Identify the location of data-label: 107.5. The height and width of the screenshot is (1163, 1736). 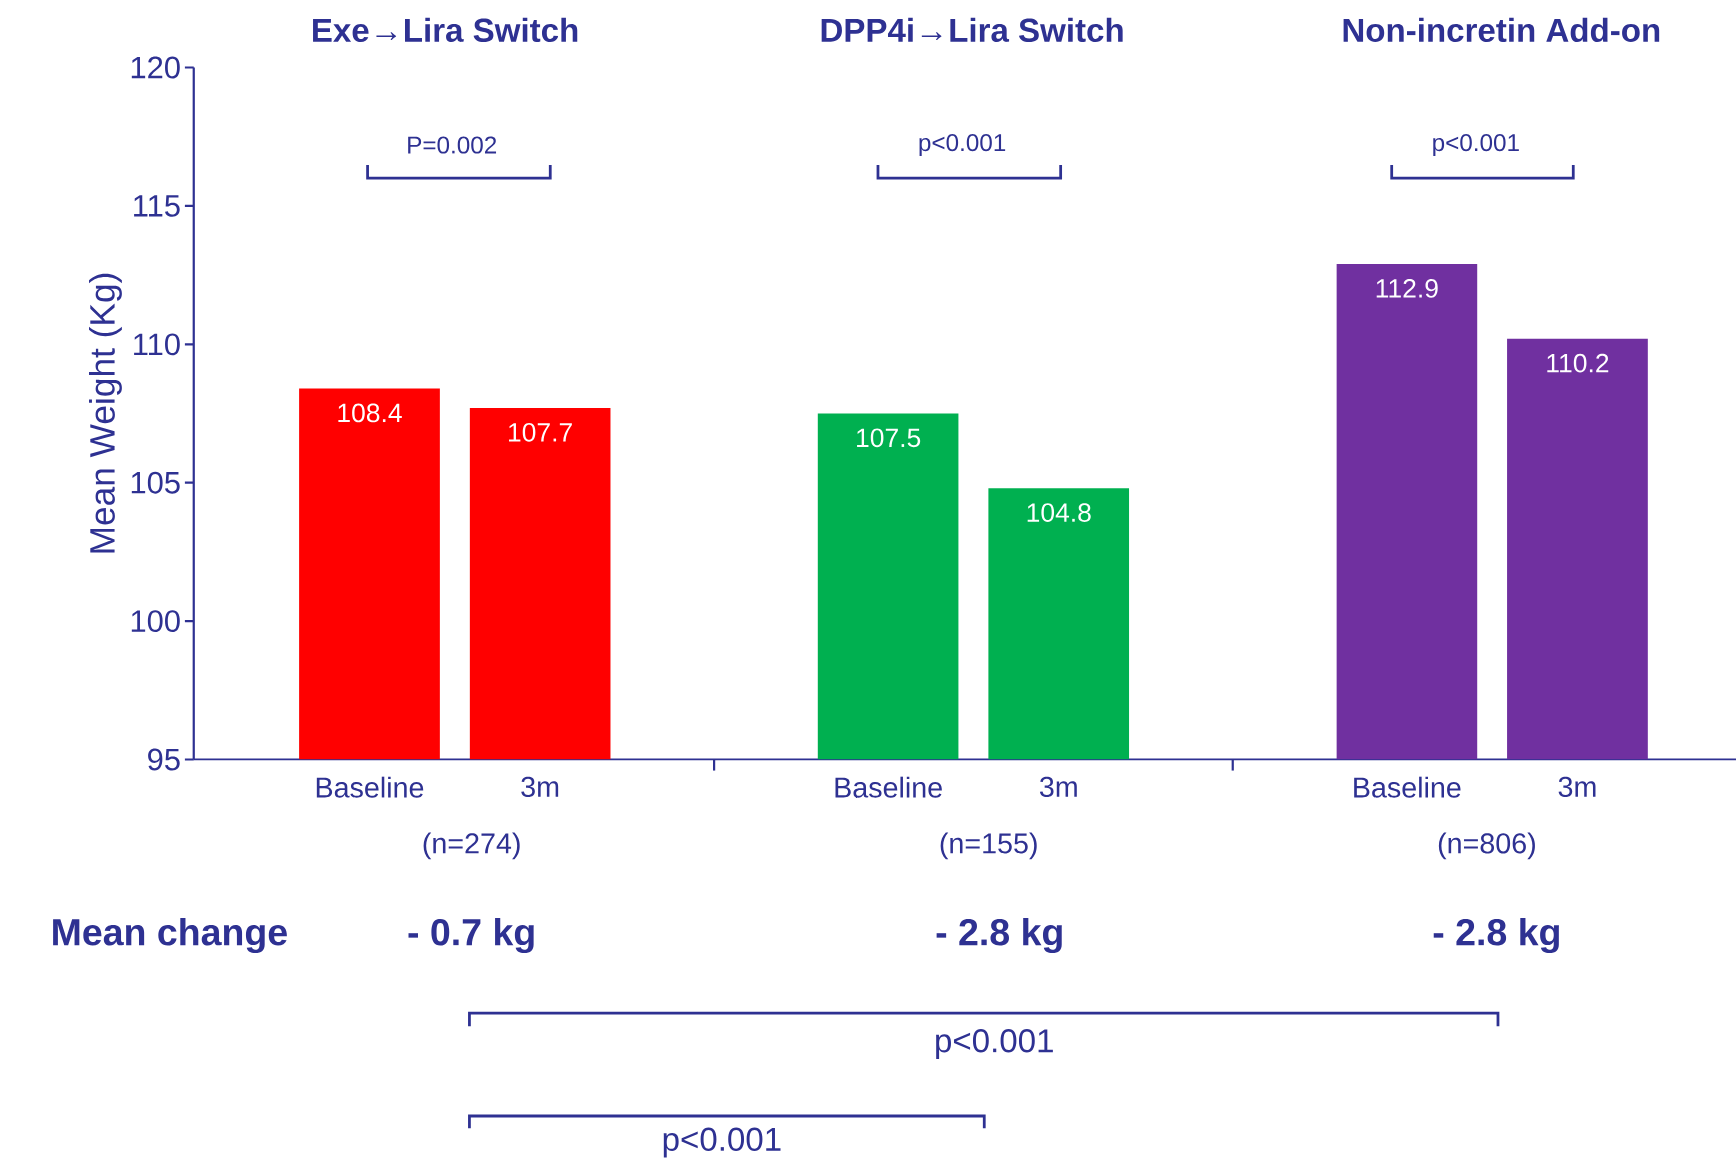
(889, 438).